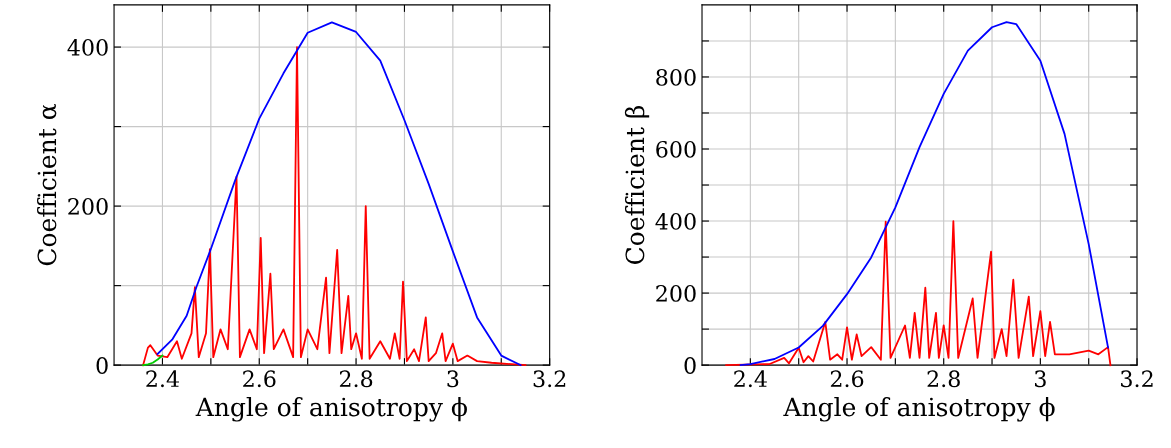  I want to click on y-axis-title: Coefficient α, so click(47, 185).